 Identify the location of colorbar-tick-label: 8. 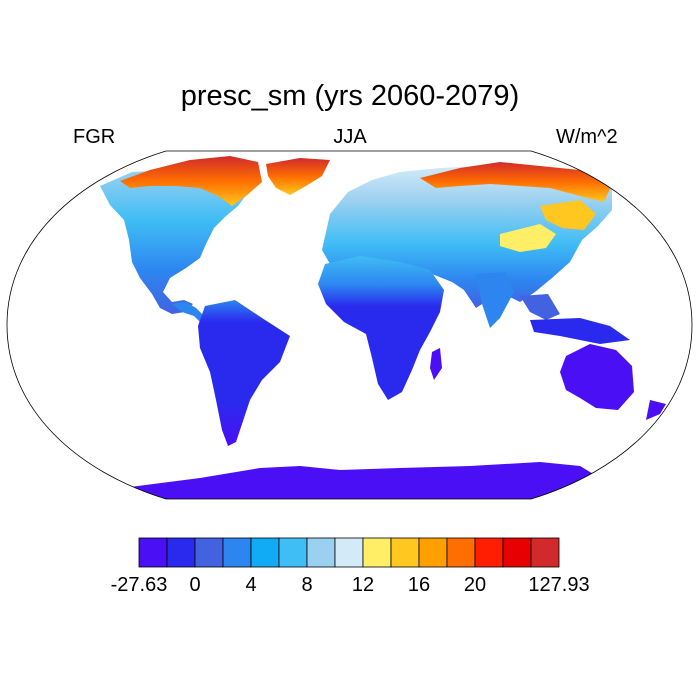
(307, 585).